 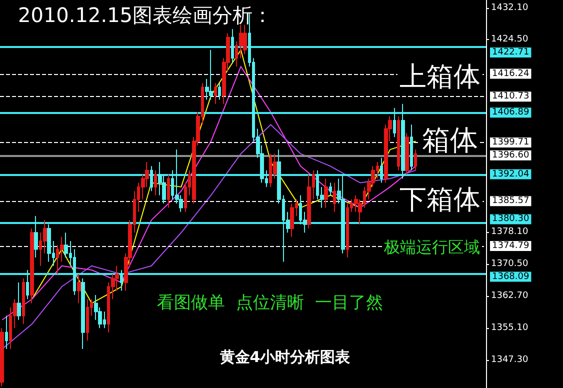 I want to click on annotation: 极端运行区域, so click(x=431, y=247).